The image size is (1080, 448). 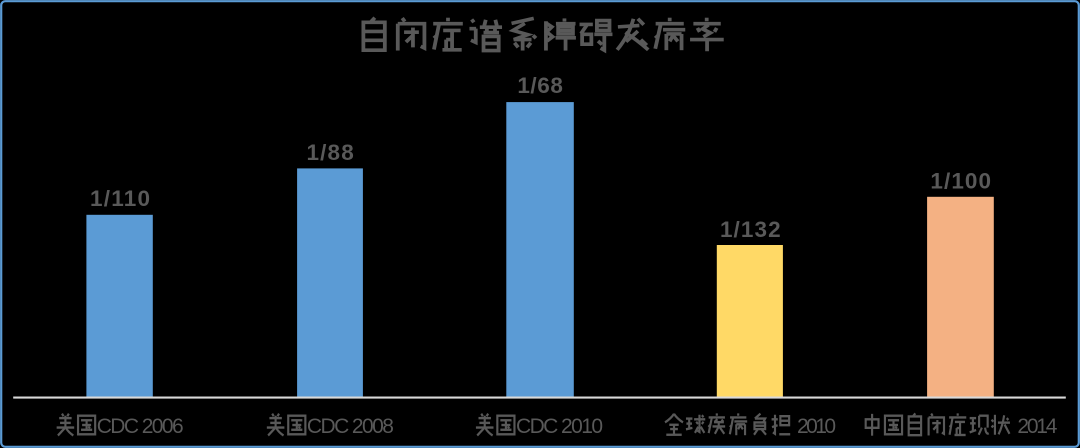 I want to click on svg-text: 1/132, so click(x=750, y=229).